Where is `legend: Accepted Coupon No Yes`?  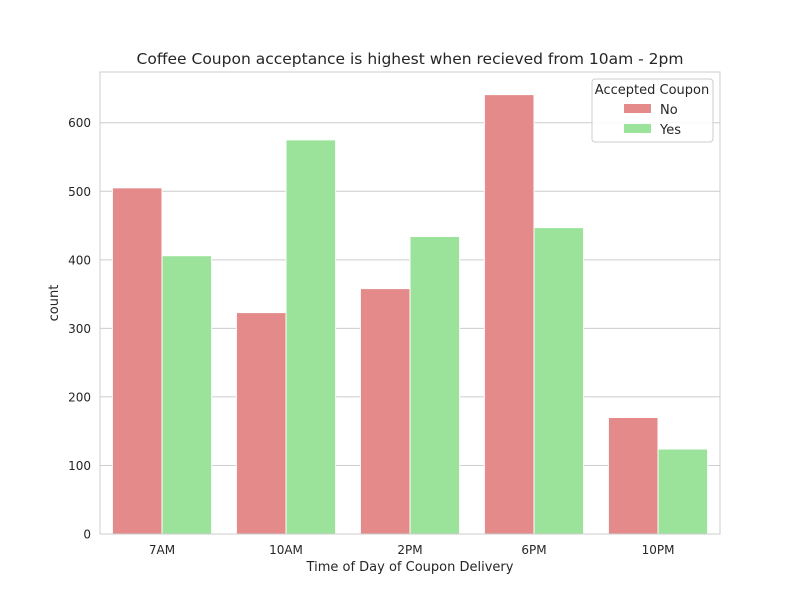 legend: Accepted Coupon No Yes is located at coordinates (652, 110).